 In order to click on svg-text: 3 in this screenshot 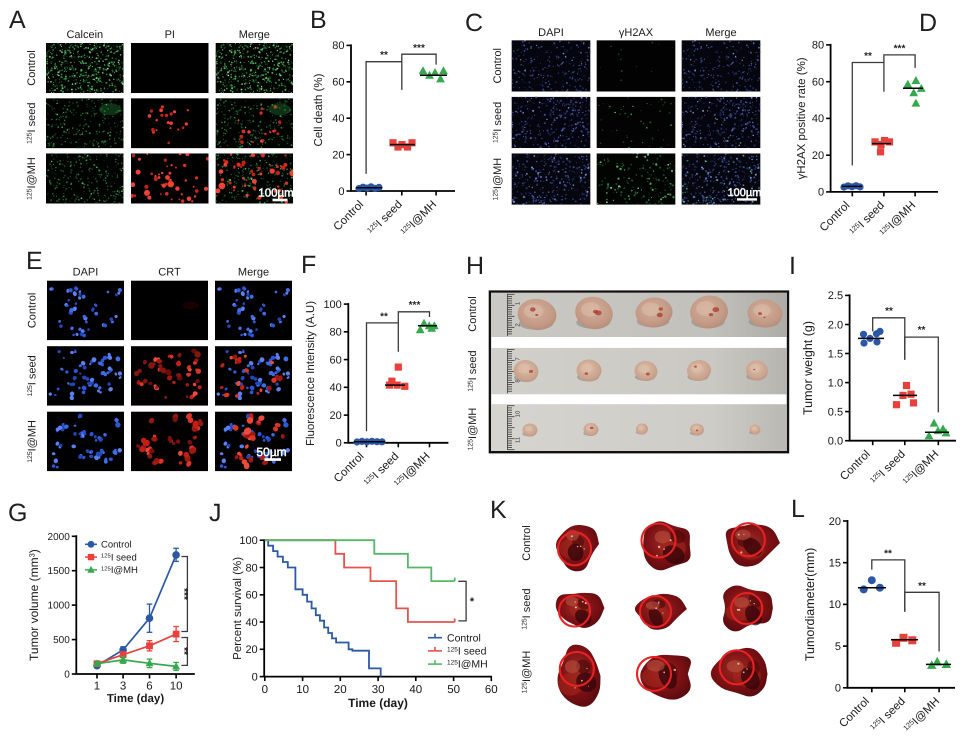, I will do `click(123, 687)`.